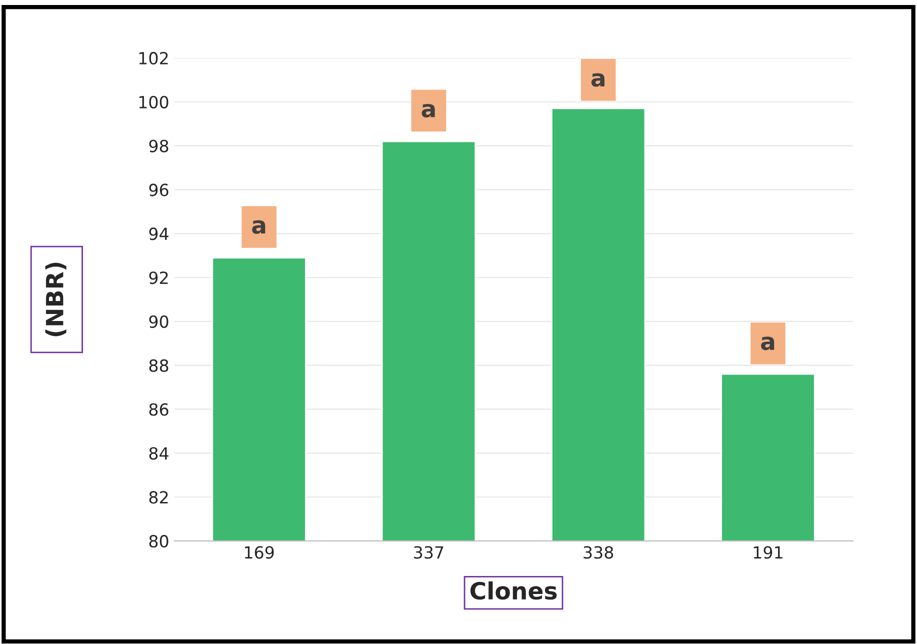 The width and height of the screenshot is (917, 644). What do you see at coordinates (768, 552) in the screenshot?
I see `x-tick-label: 191` at bounding box center [768, 552].